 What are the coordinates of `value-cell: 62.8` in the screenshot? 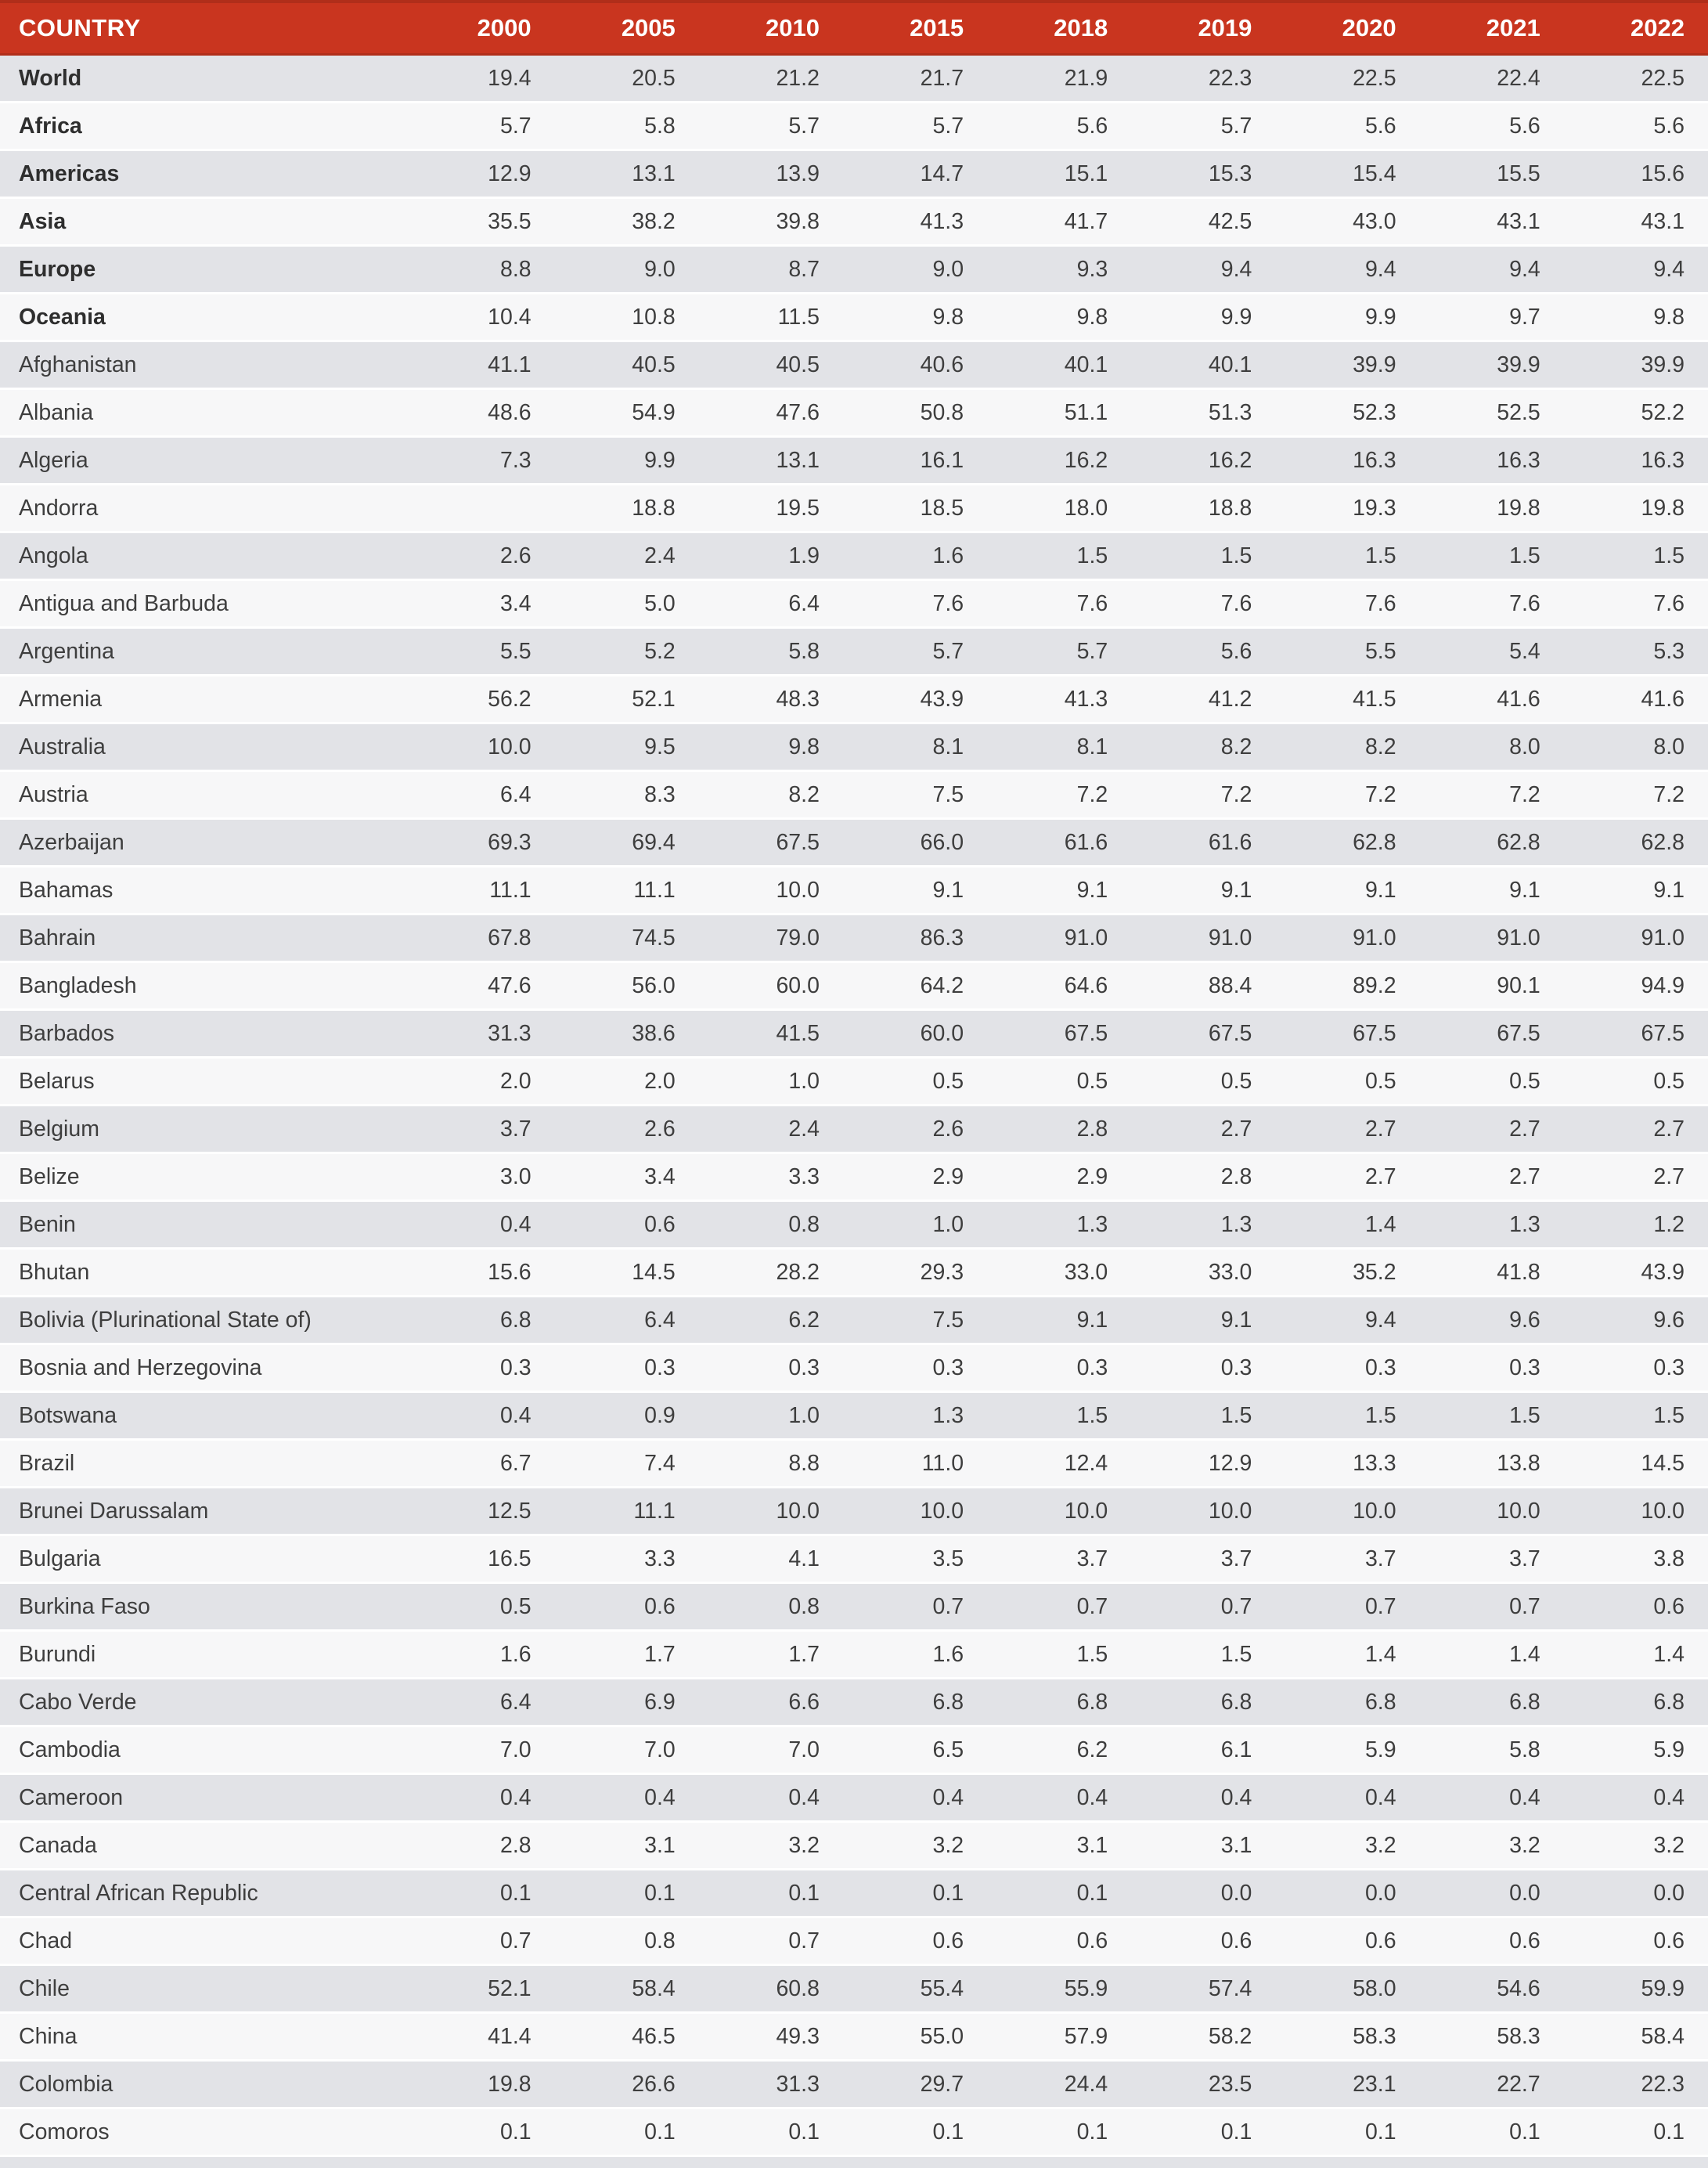 It's located at (1635, 844).